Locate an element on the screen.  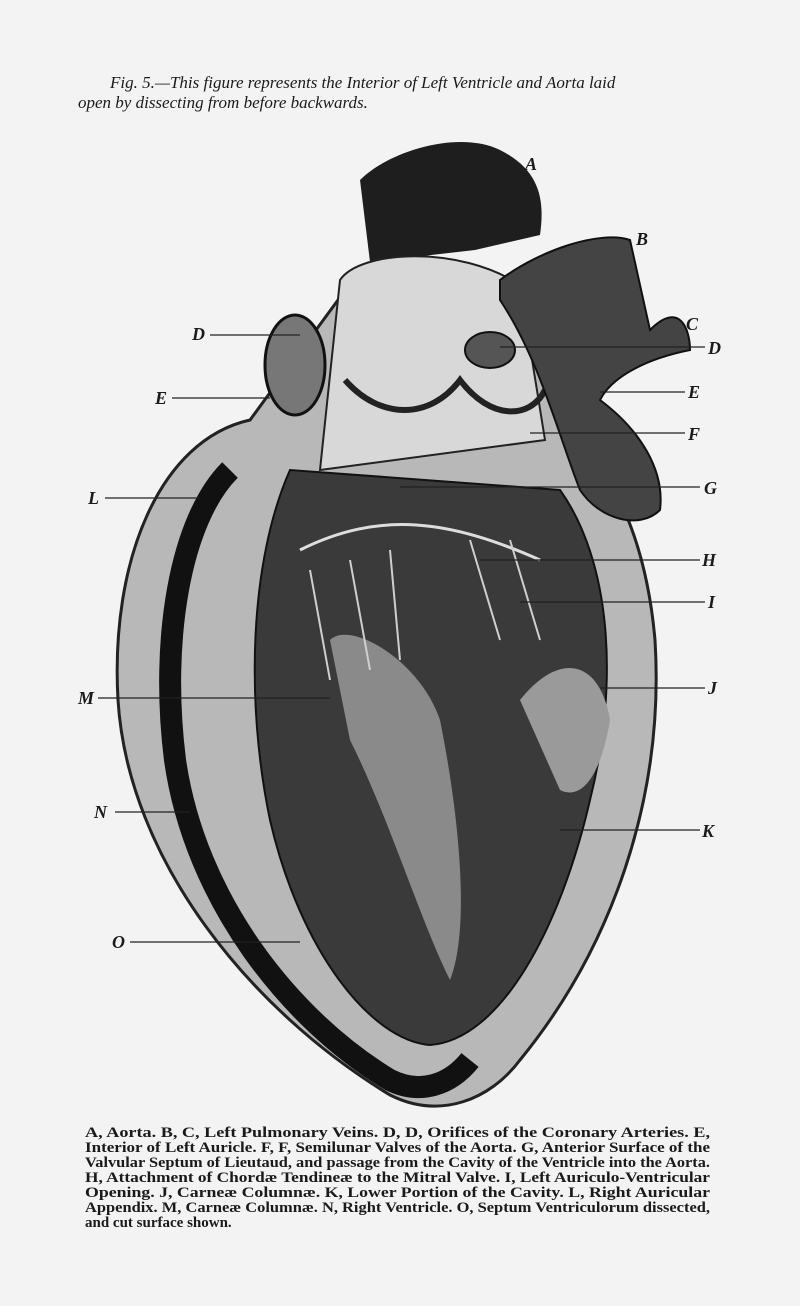
label: I is located at coordinates (711, 602).